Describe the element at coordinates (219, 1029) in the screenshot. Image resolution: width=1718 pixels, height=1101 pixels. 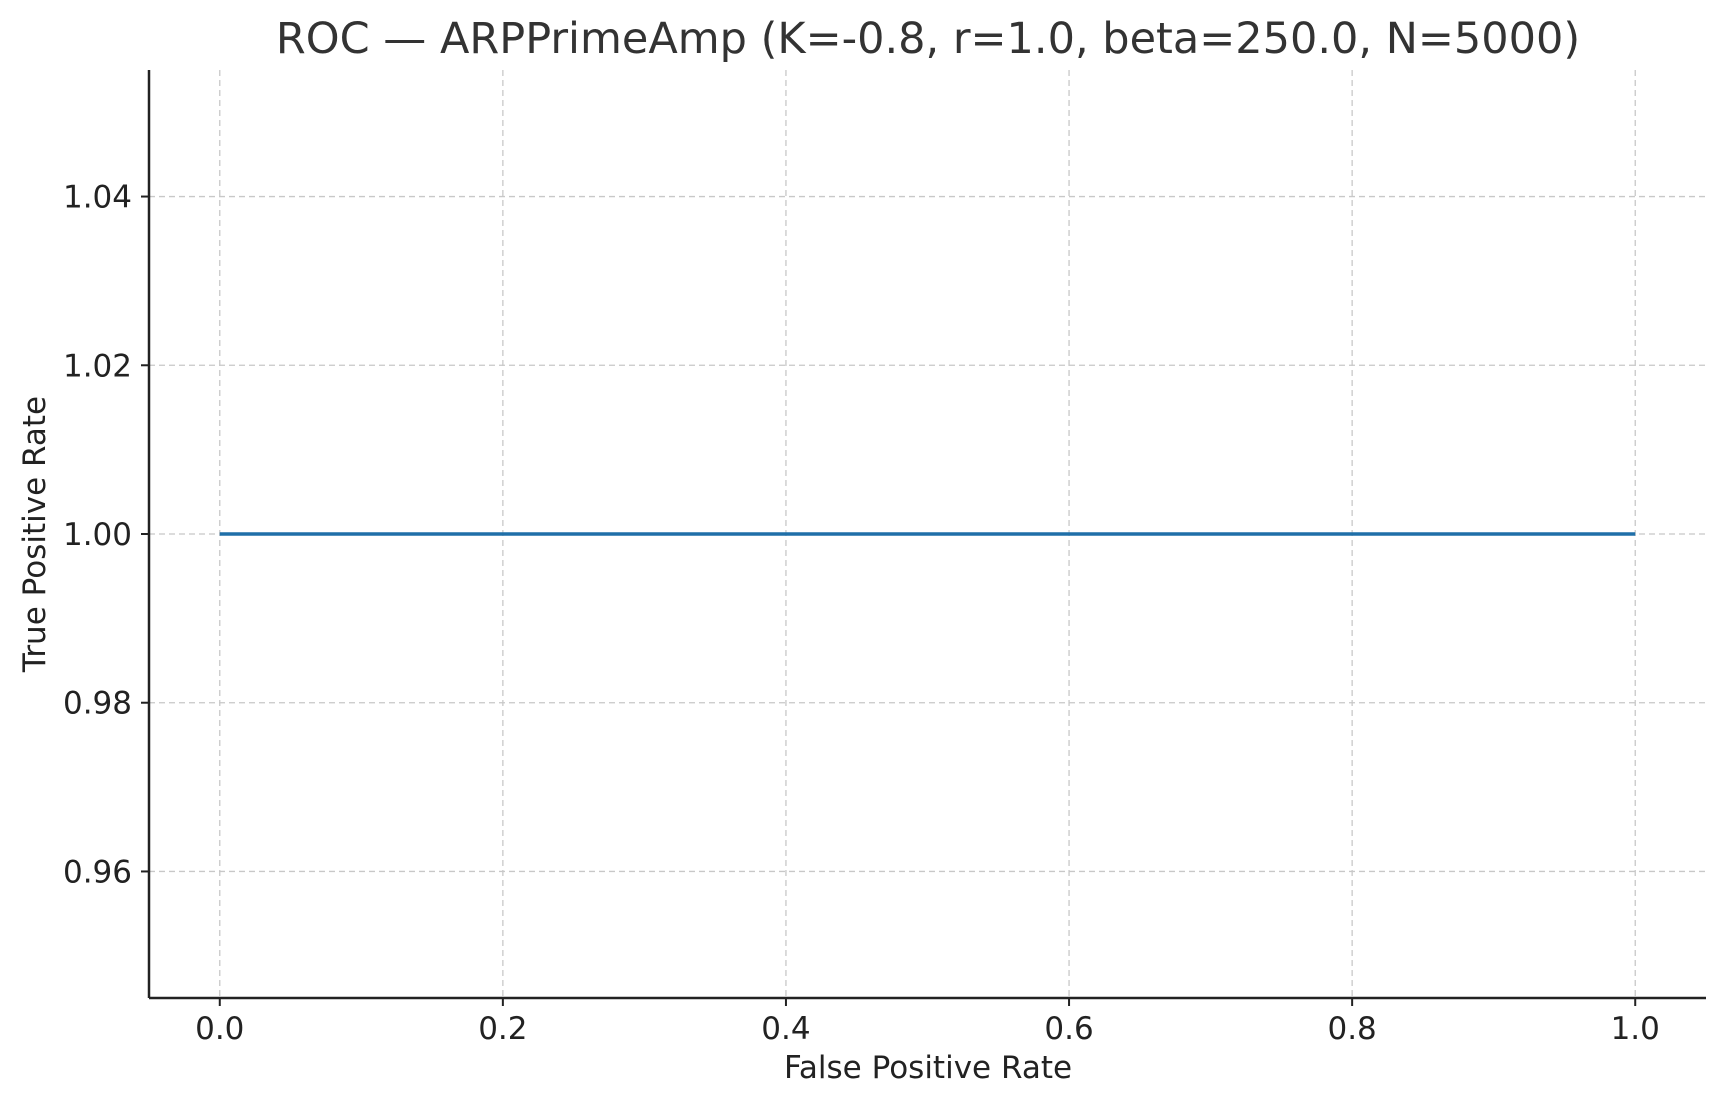
I see `x-tick-label: 0.0` at that location.